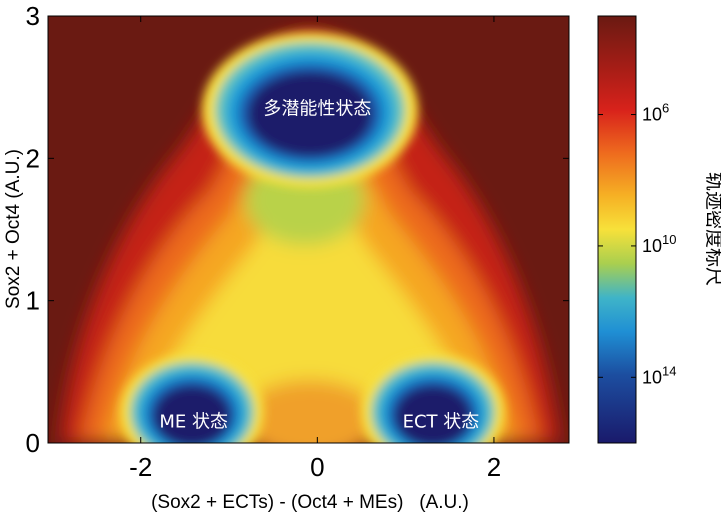 The height and width of the screenshot is (519, 721). Describe the element at coordinates (659, 244) in the screenshot. I see `colorbar-tick-label: 1010` at that location.